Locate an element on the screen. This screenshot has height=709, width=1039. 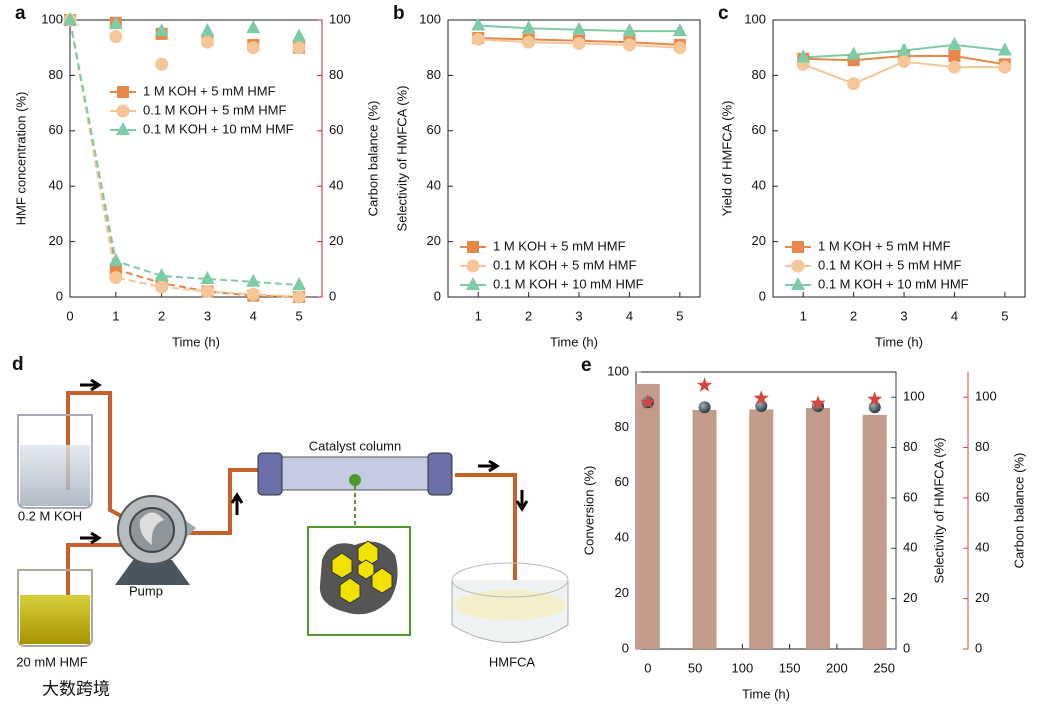
y3-tick-label: 100 is located at coordinates (986, 396).